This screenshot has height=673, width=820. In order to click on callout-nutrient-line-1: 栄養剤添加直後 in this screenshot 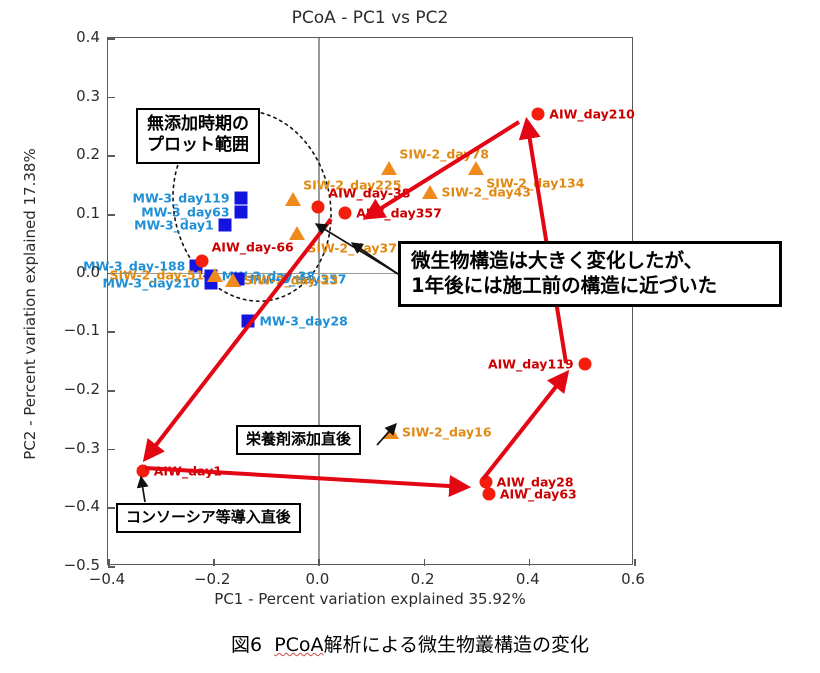, I will do `click(299, 439)`.